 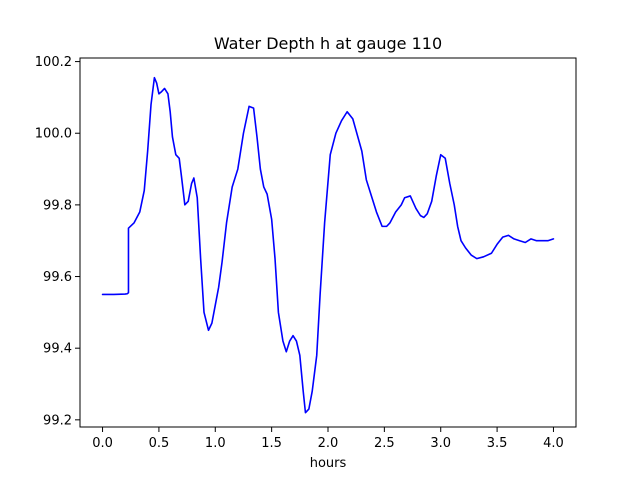 What do you see at coordinates (497, 443) in the screenshot?
I see `x-tick-label: 3.5` at bounding box center [497, 443].